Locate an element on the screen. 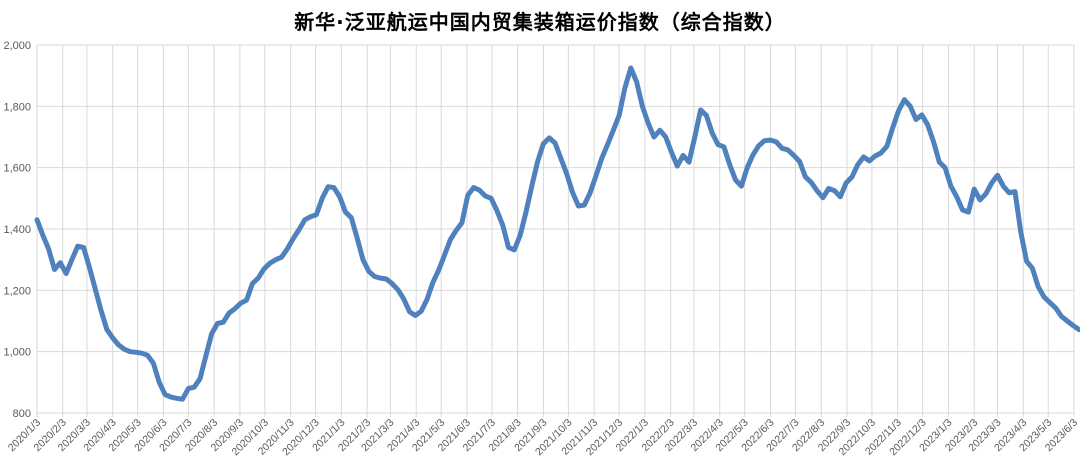 This screenshot has width=1080, height=470. y-tick-label: 800 is located at coordinates (22, 414).